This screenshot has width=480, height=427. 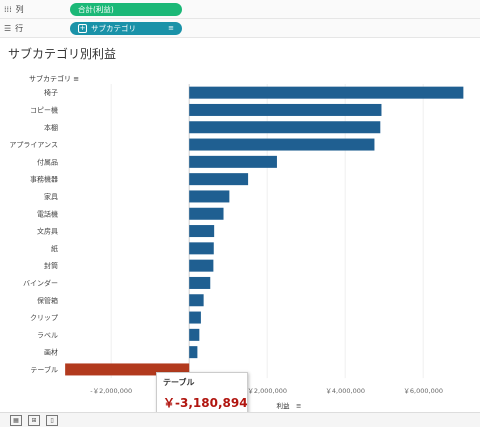 I want to click on category-label: 電話機, so click(x=47, y=213).